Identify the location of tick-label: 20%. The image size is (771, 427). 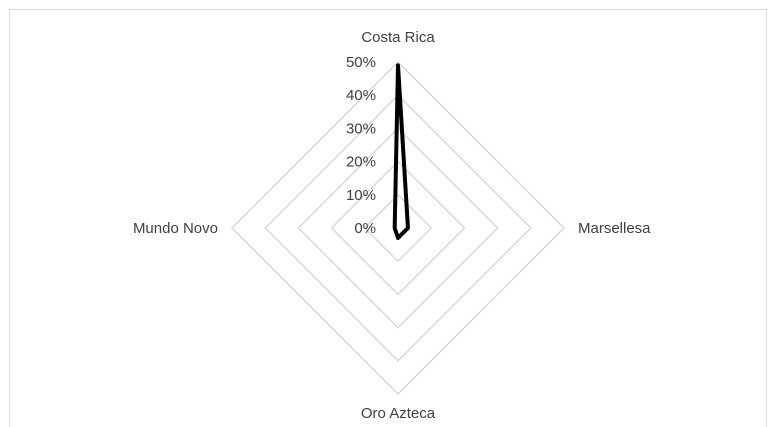
(361, 162).